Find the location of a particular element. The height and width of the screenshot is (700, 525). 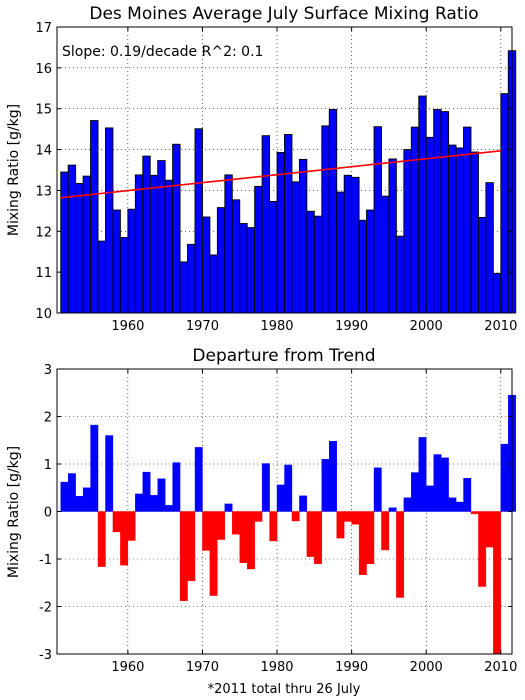

slope-annotation: Slope: 0.19/decade R^2: 0.1 is located at coordinates (162, 52).